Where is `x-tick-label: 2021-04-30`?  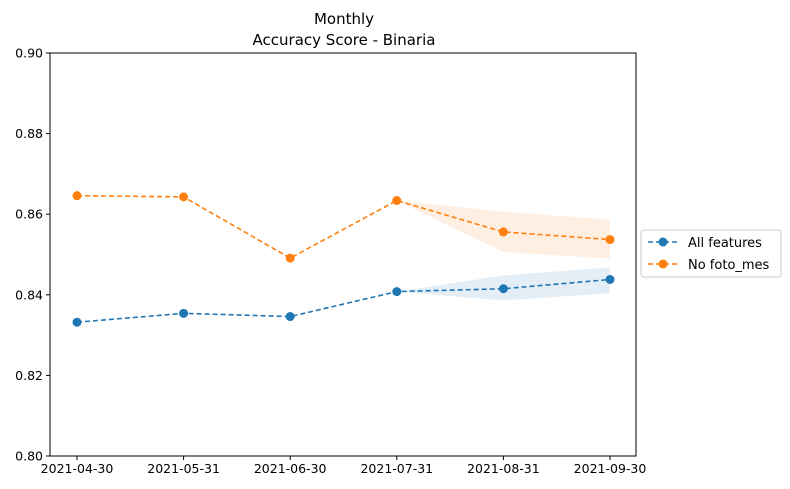
x-tick-label: 2021-04-30 is located at coordinates (77, 468).